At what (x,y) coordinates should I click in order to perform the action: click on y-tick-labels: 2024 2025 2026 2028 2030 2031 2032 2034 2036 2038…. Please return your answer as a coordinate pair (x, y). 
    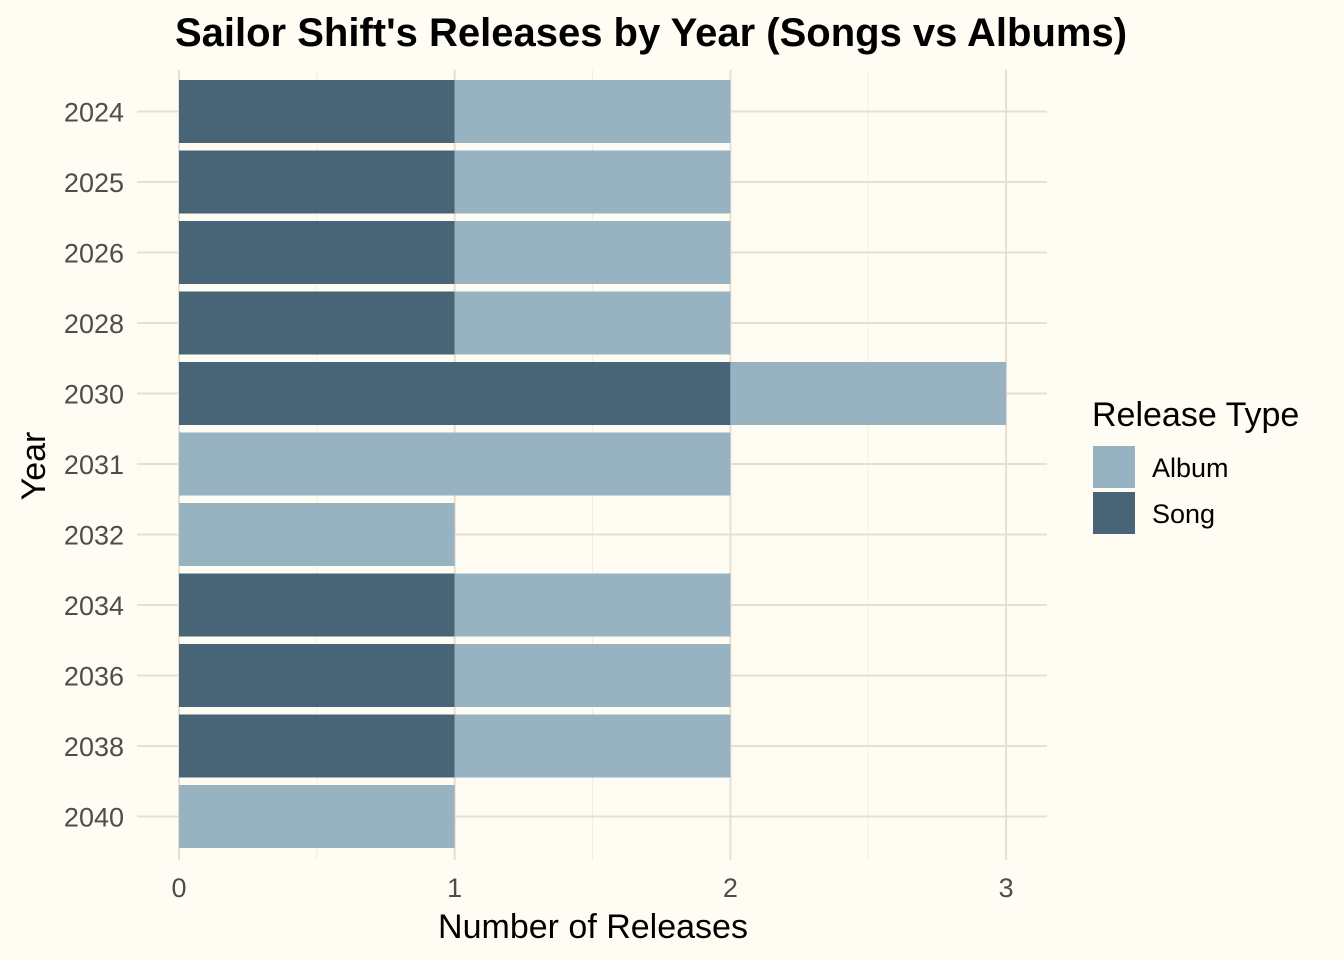
    Looking at the image, I should click on (94, 465).